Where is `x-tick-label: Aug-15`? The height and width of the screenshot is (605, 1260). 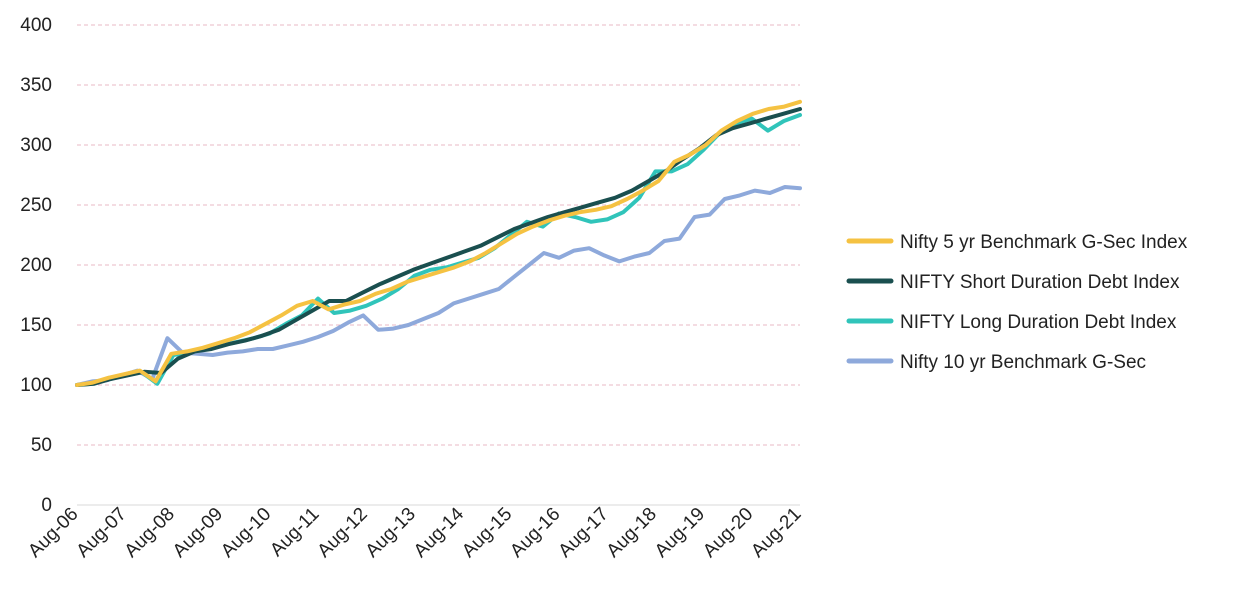 x-tick-label: Aug-15 is located at coordinates (487, 533).